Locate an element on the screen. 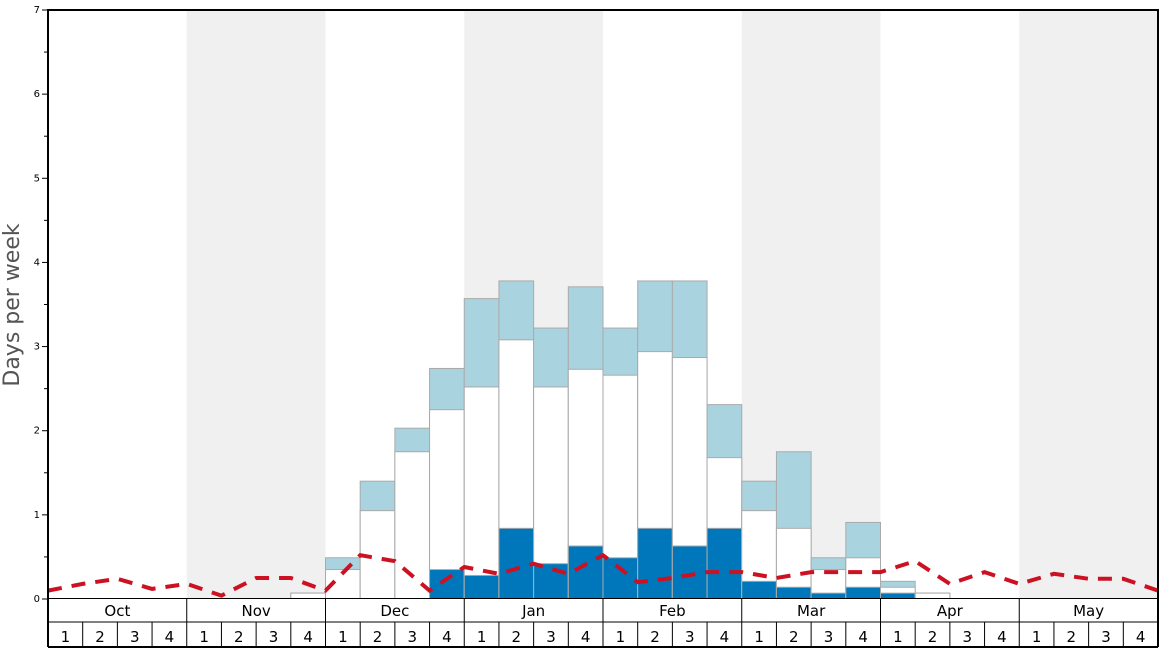 This screenshot has height=648, width=1168. y-axis-label: Days per week is located at coordinates (12, 304).